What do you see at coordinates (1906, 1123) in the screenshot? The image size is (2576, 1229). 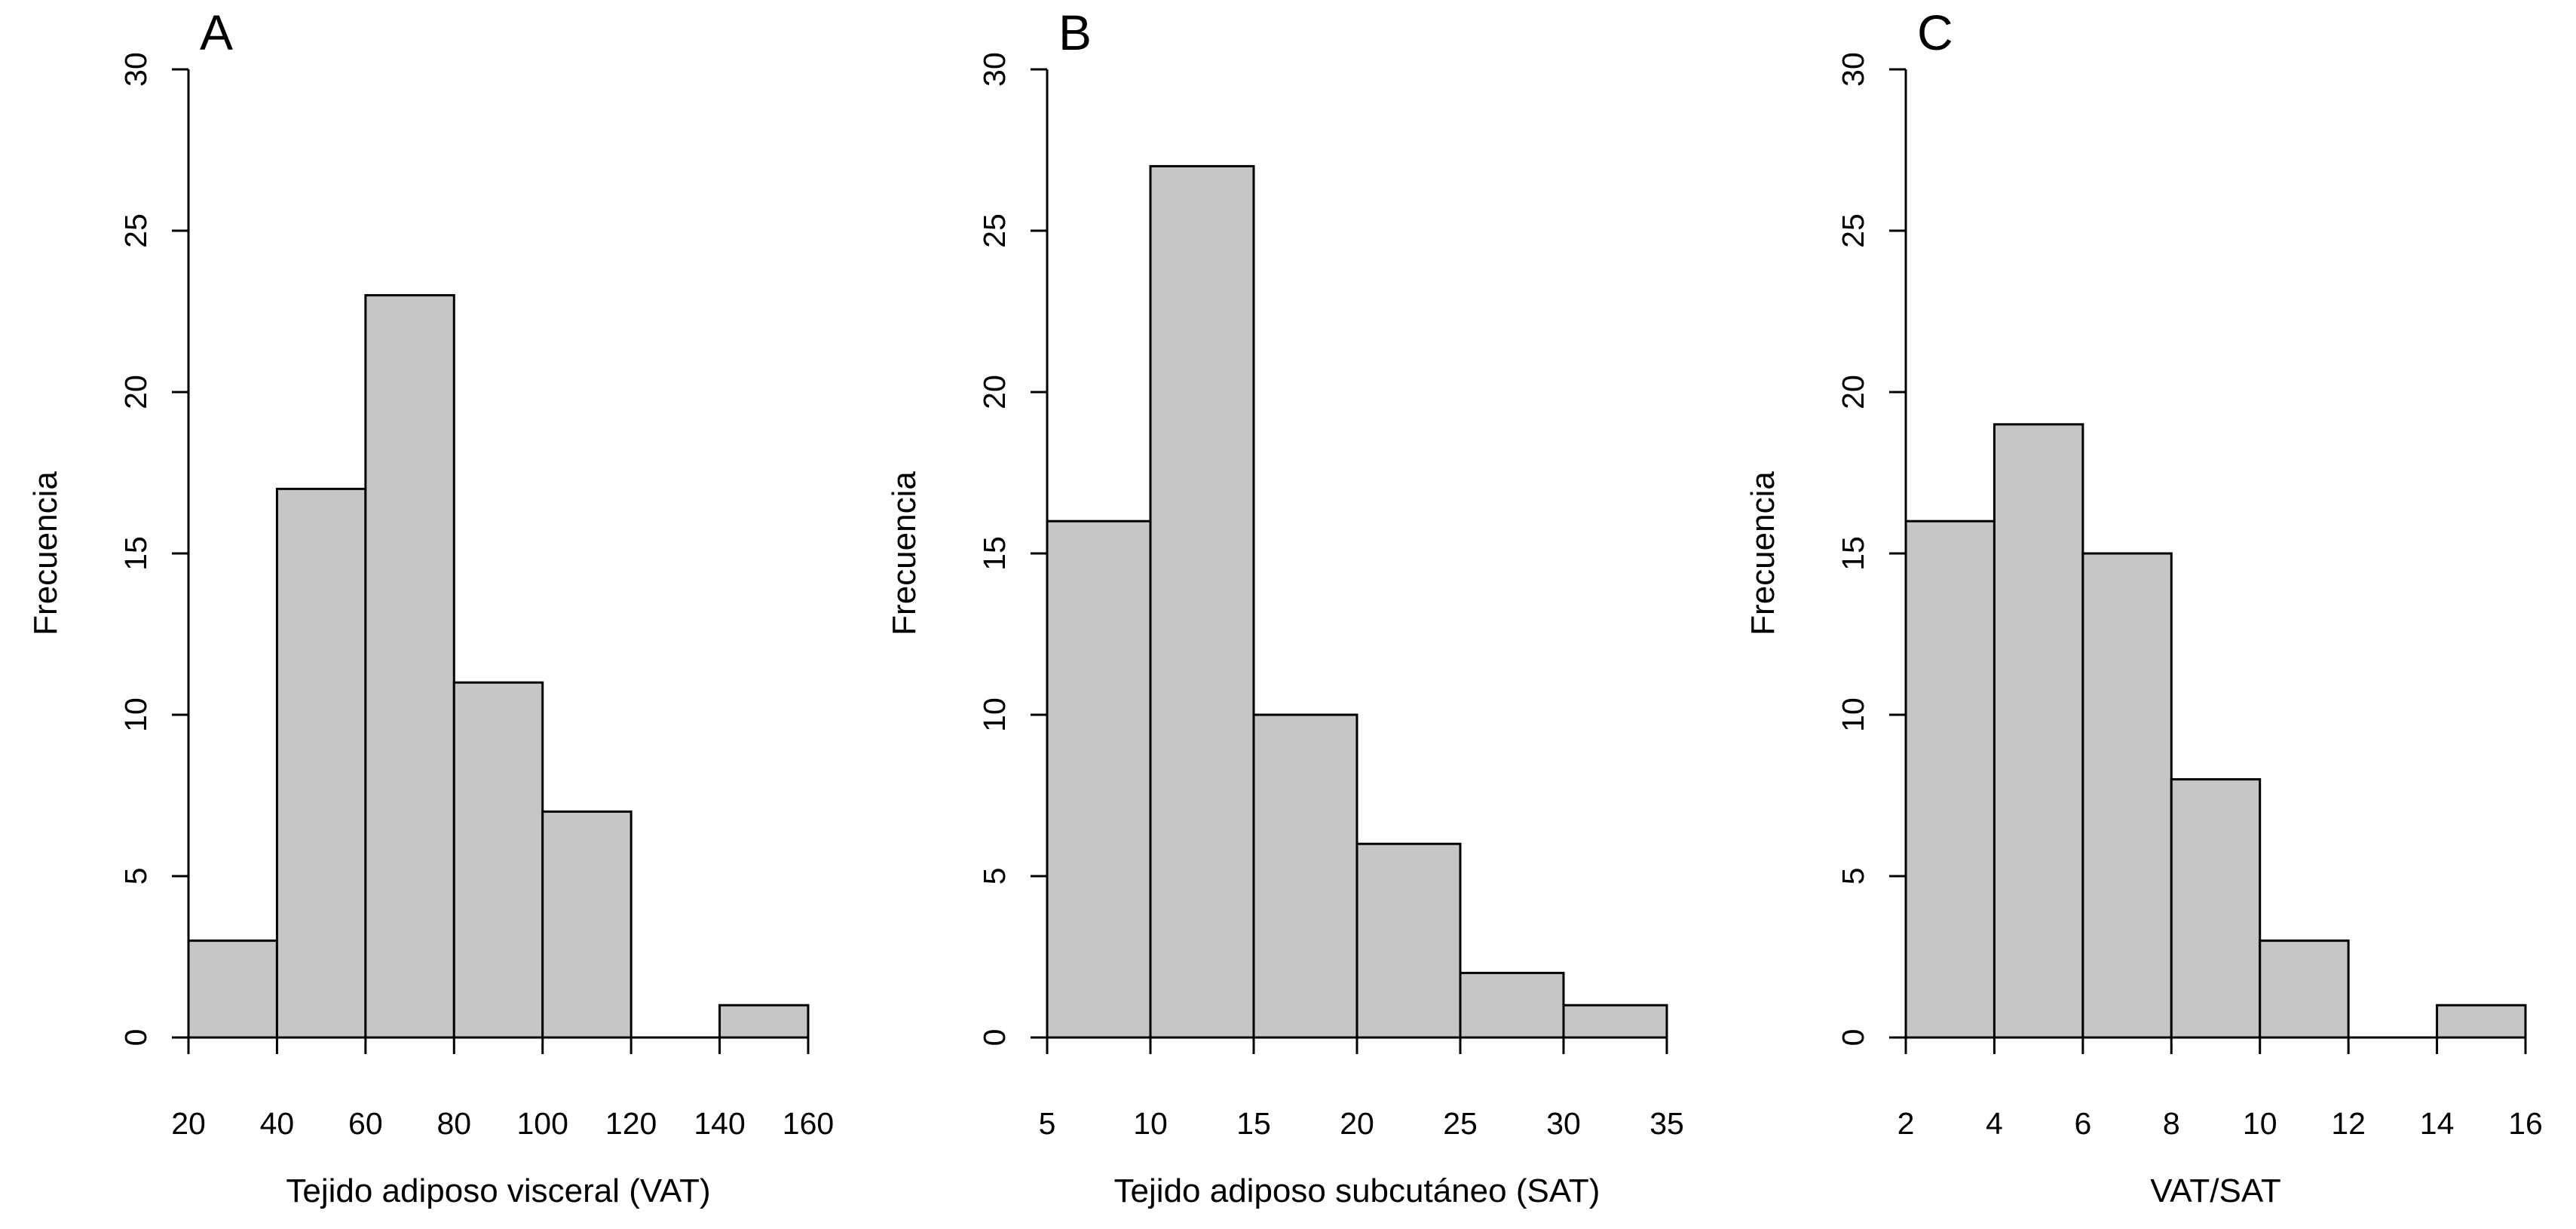 I see `x-tick-label: 2` at bounding box center [1906, 1123].